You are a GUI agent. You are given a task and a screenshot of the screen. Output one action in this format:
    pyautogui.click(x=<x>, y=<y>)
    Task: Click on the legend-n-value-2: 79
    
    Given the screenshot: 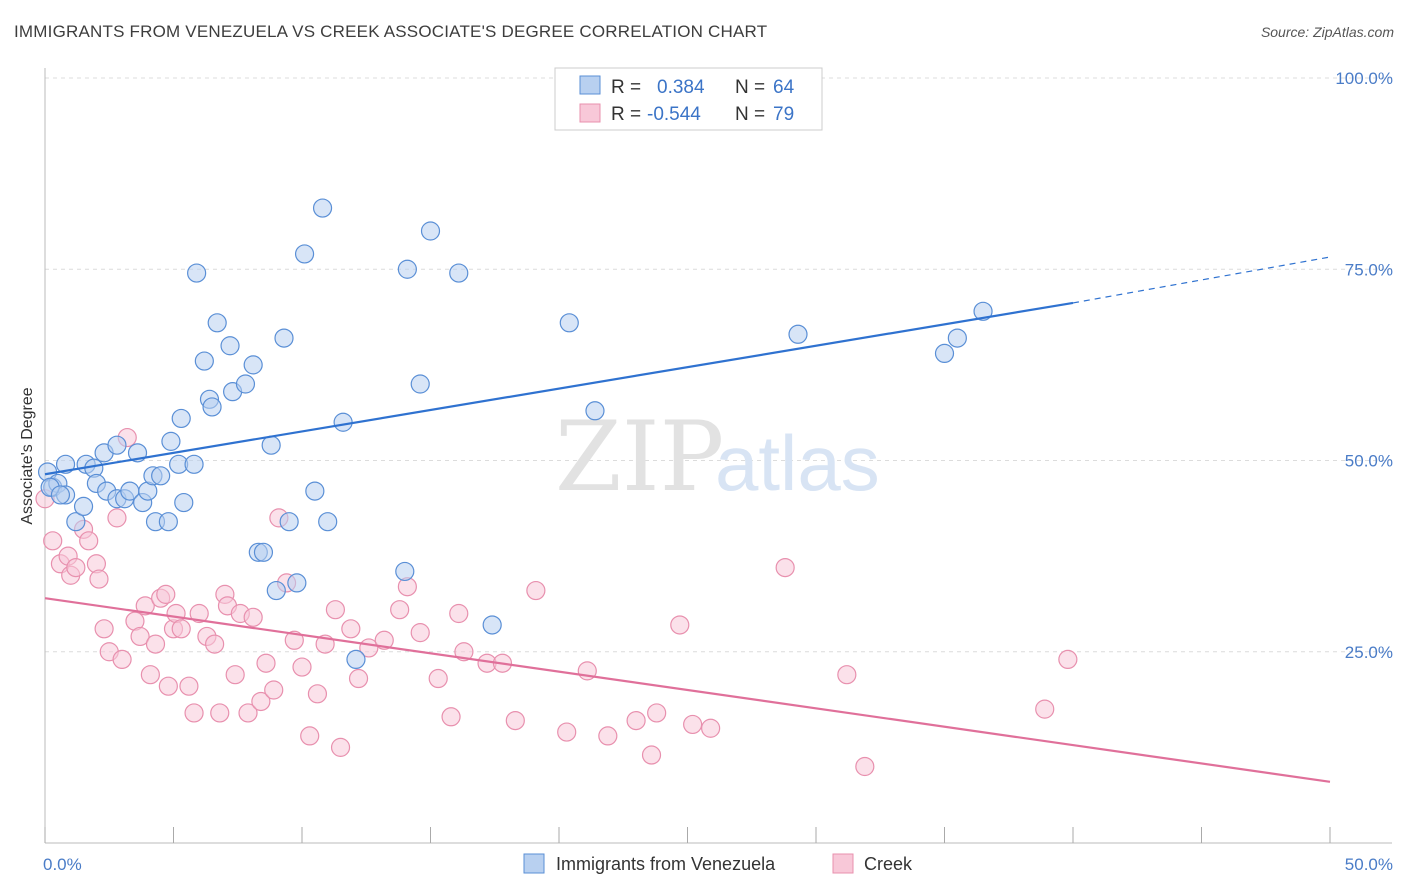 What is the action you would take?
    pyautogui.click(x=783, y=114)
    